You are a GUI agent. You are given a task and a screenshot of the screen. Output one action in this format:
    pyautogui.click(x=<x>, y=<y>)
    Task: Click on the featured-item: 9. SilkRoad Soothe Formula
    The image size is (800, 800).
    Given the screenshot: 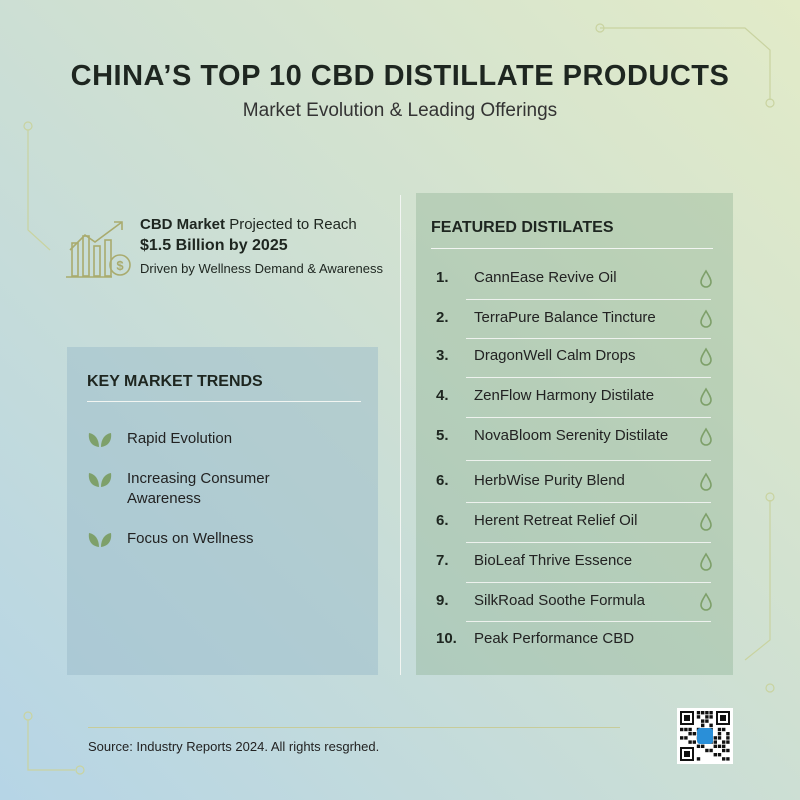 What is the action you would take?
    pyautogui.click(x=572, y=602)
    